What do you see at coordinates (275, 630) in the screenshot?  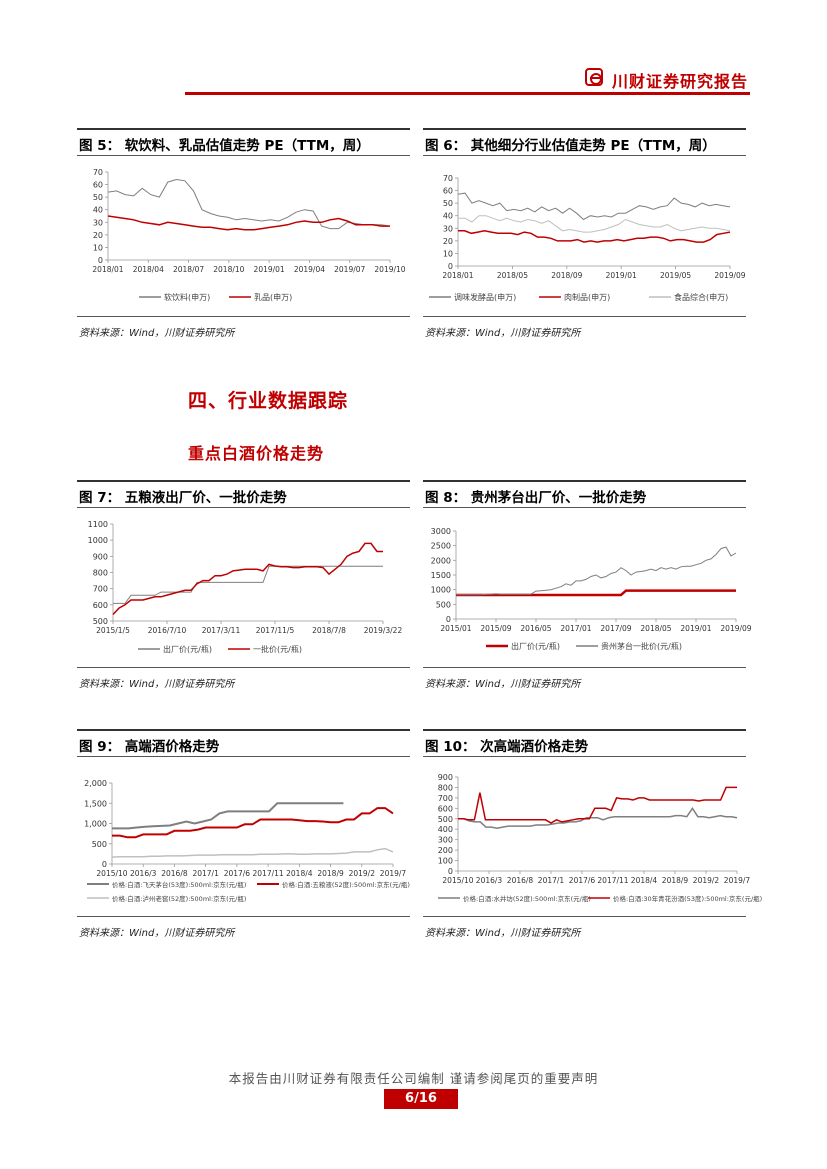 I see `x-tick-label: 2017/11/5` at bounding box center [275, 630].